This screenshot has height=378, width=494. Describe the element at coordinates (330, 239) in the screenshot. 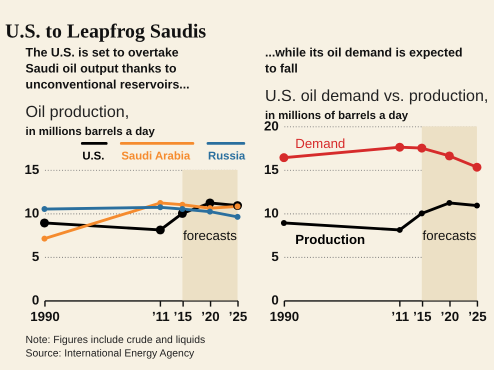

I see `series-label: Production` at that location.